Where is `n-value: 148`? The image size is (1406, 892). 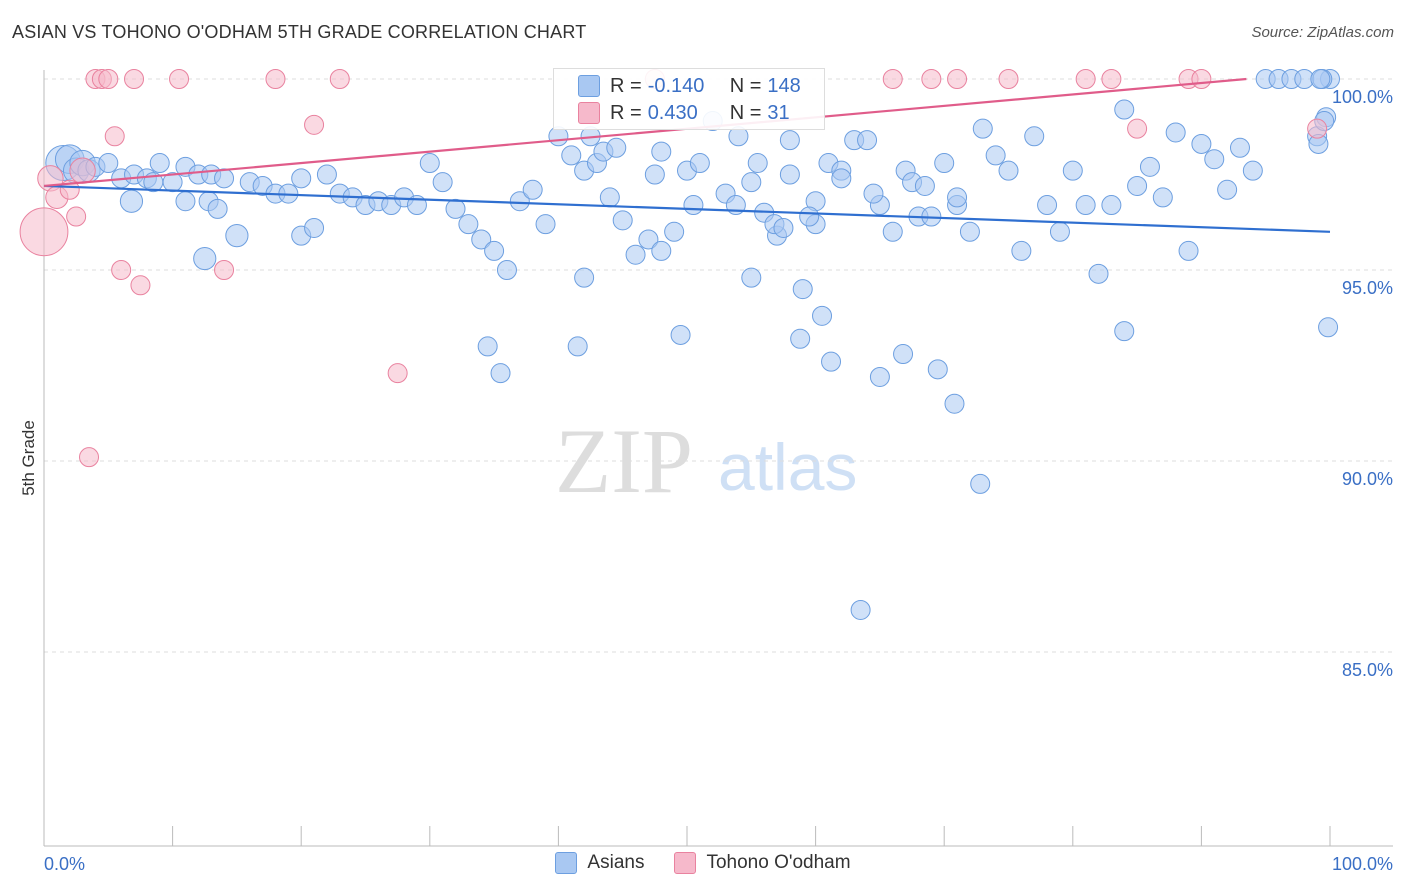 n-value: 148 is located at coordinates (784, 85).